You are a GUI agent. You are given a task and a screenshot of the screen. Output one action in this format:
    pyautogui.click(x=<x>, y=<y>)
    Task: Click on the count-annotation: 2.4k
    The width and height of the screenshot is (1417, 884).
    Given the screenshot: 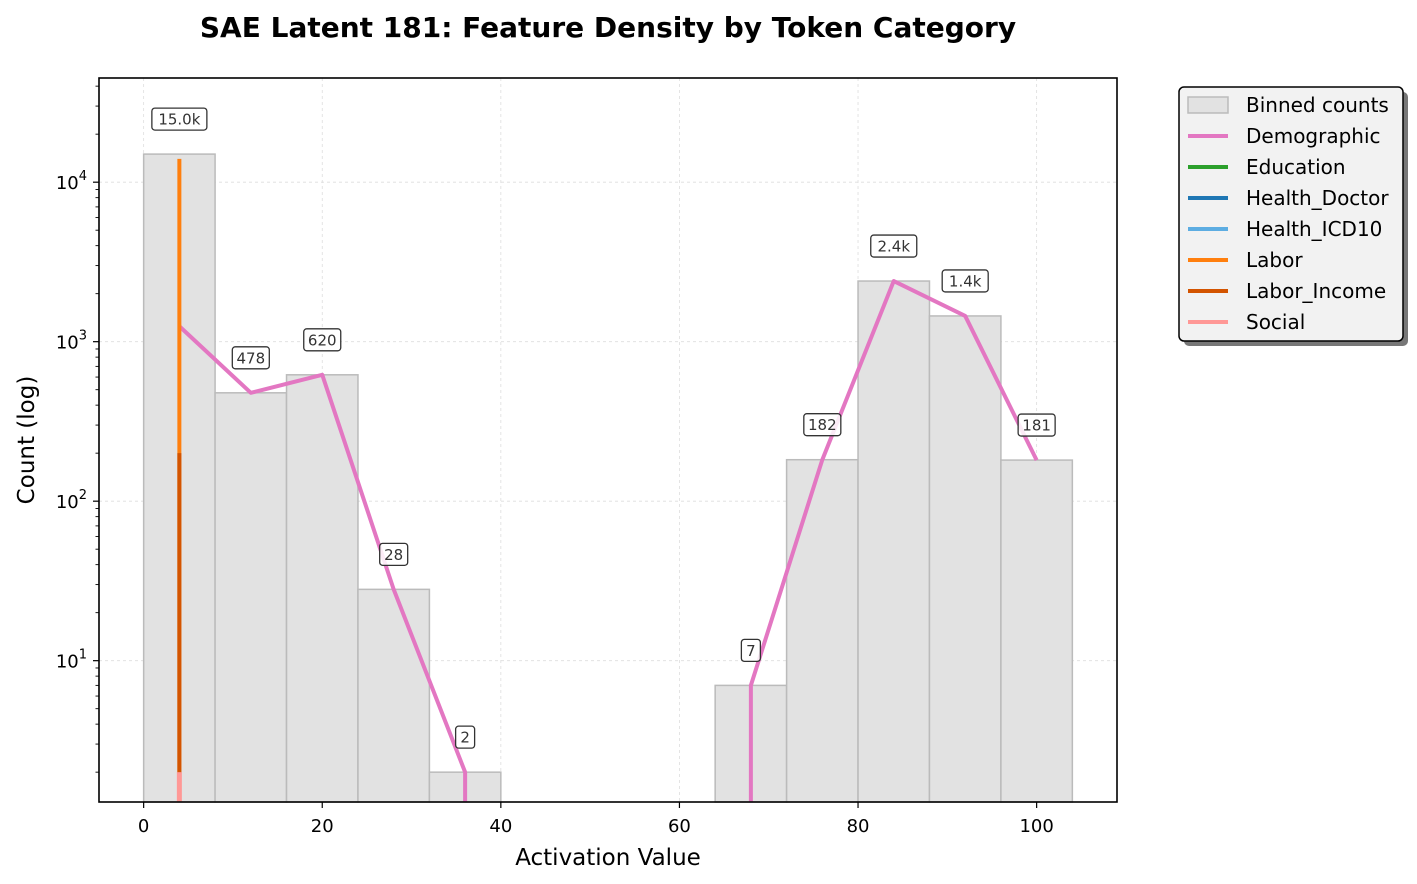 What is the action you would take?
    pyautogui.click(x=893, y=247)
    